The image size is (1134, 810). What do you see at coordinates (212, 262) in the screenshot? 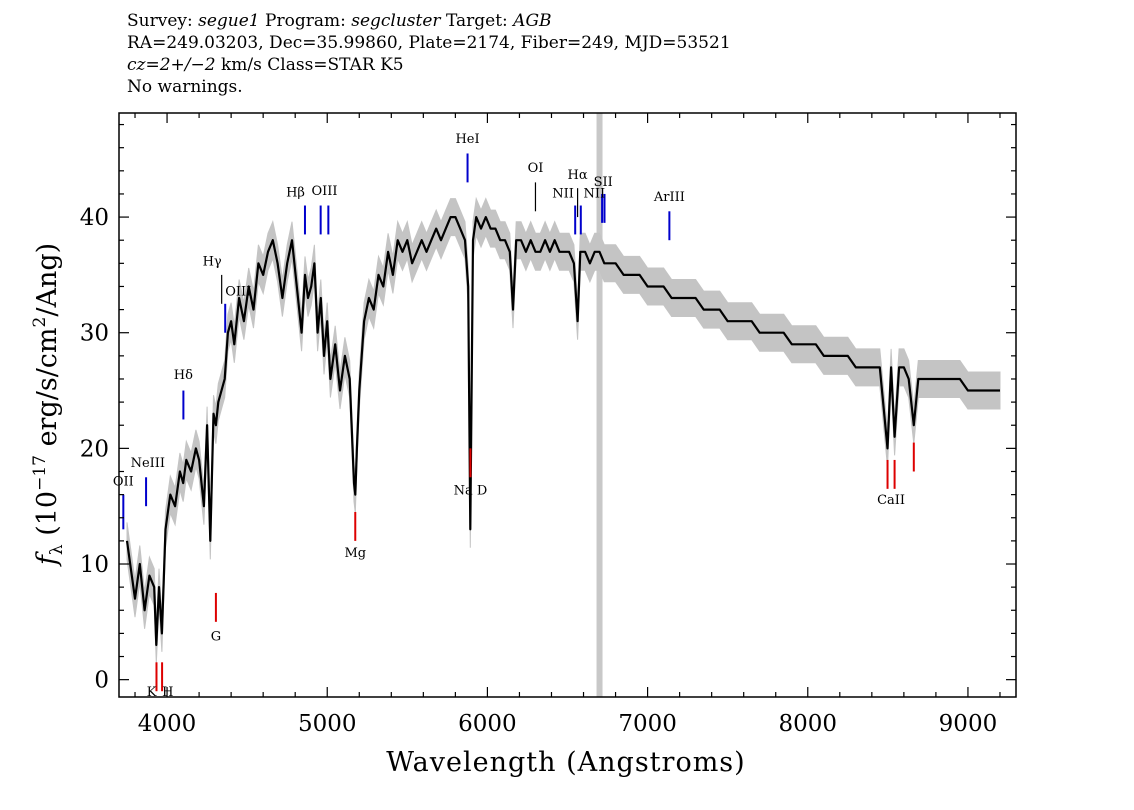
I see `line-label: Hγ` at bounding box center [212, 262].